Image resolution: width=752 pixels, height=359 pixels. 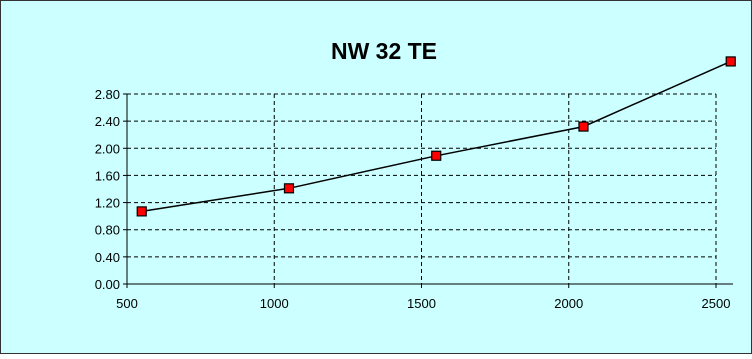 What do you see at coordinates (127, 303) in the screenshot?
I see `x-tick-label: 500` at bounding box center [127, 303].